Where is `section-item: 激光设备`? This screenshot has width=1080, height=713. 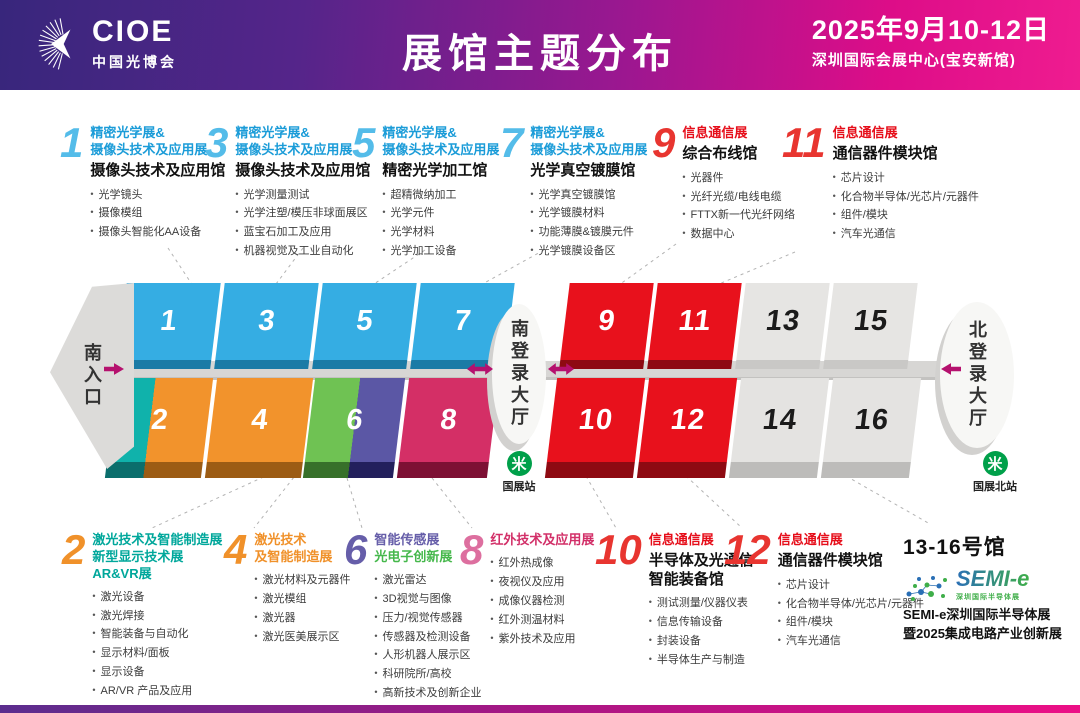
section-item: 激光设备 is located at coordinates (157, 597).